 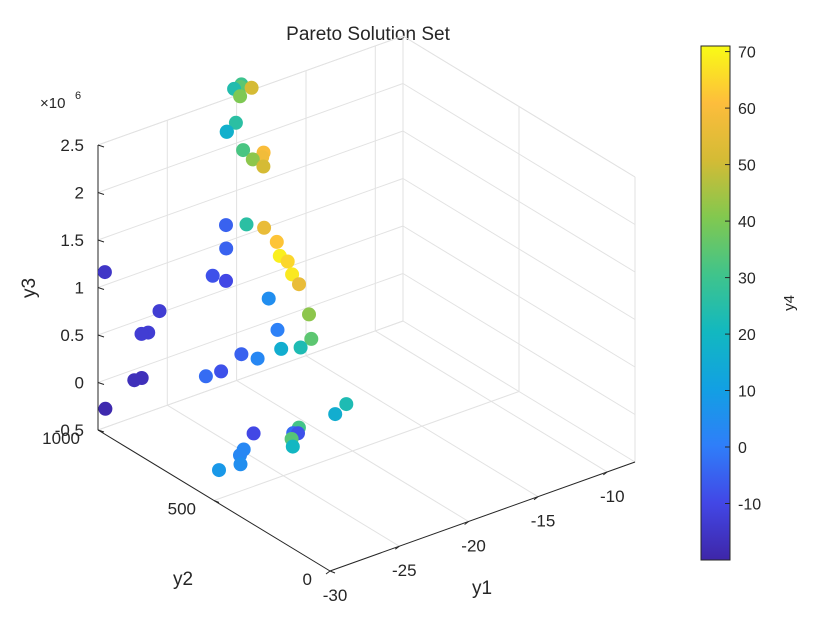 I want to click on colorbar-tick-label: 70, so click(x=747, y=53).